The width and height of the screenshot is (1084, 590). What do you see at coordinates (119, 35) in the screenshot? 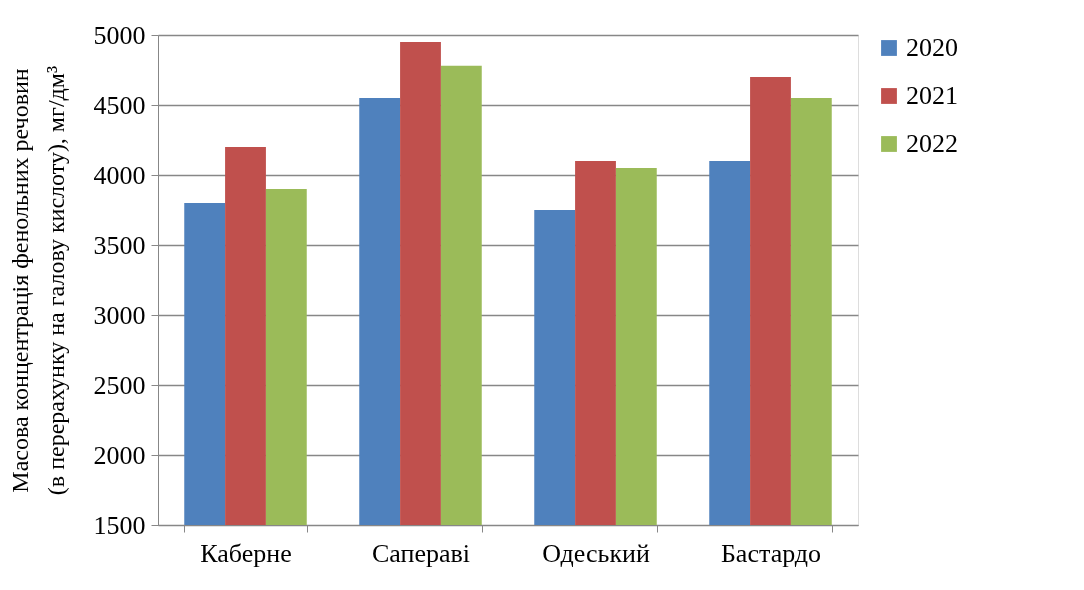
I see `y-tick-label: 5000` at bounding box center [119, 35].